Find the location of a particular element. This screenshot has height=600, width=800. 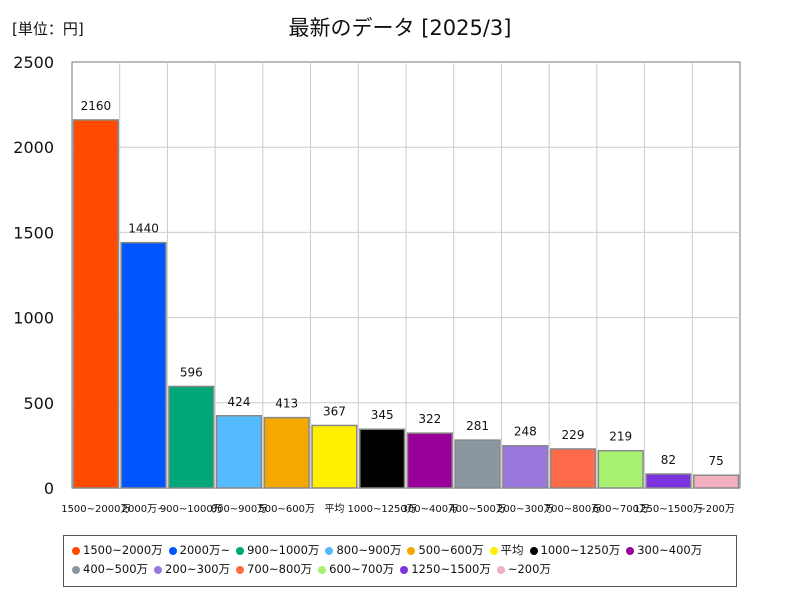

x-tick-label: 1500~2000万 is located at coordinates (95, 509).